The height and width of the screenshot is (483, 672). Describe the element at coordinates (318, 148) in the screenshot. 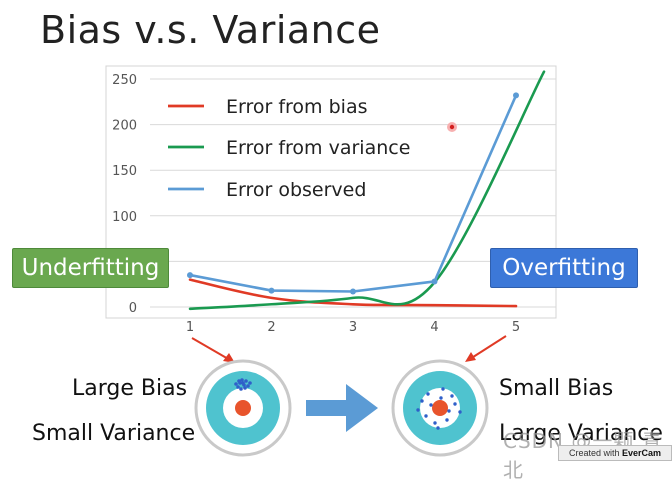

I see `legend-label-1: Error from variance` at that location.